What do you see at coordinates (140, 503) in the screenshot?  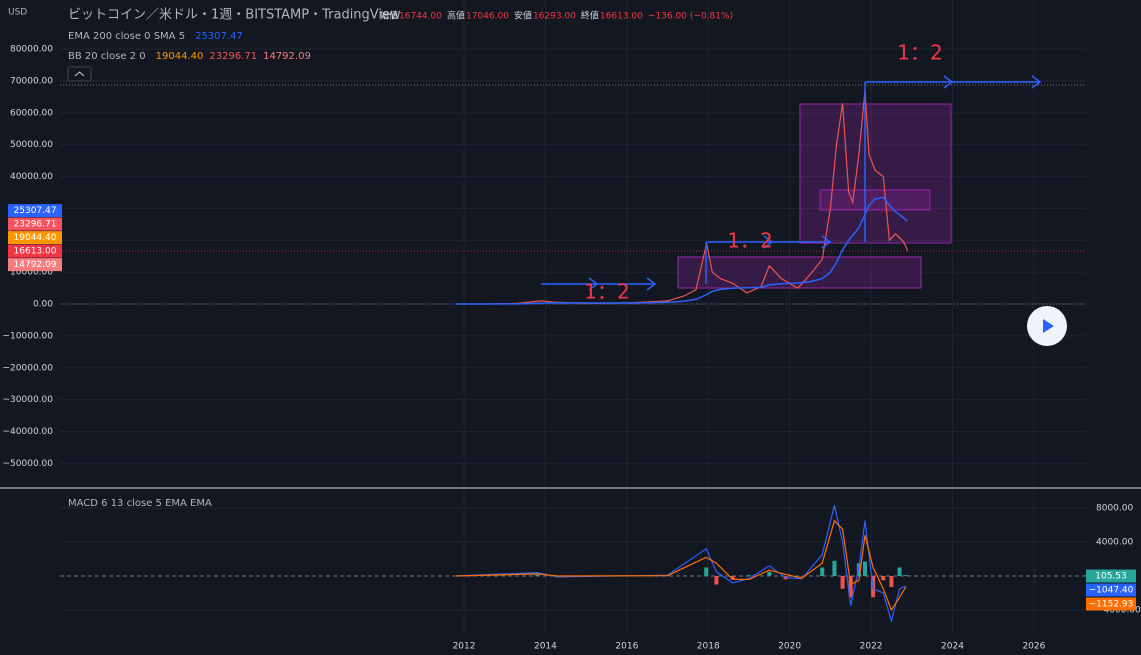 I see `macd-title: MACD 6 13 close 5 EMA EMA` at bounding box center [140, 503].